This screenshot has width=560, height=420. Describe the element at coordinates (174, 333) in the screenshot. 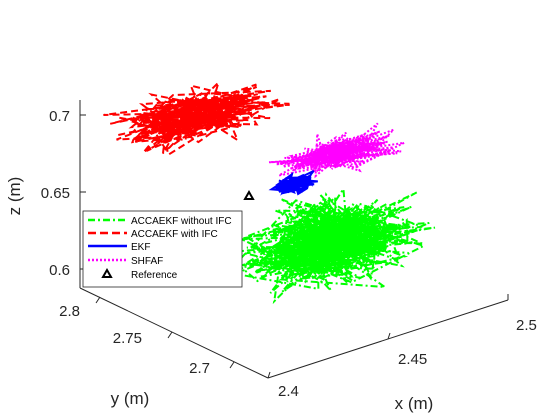

I see `y-axis-line` at that location.